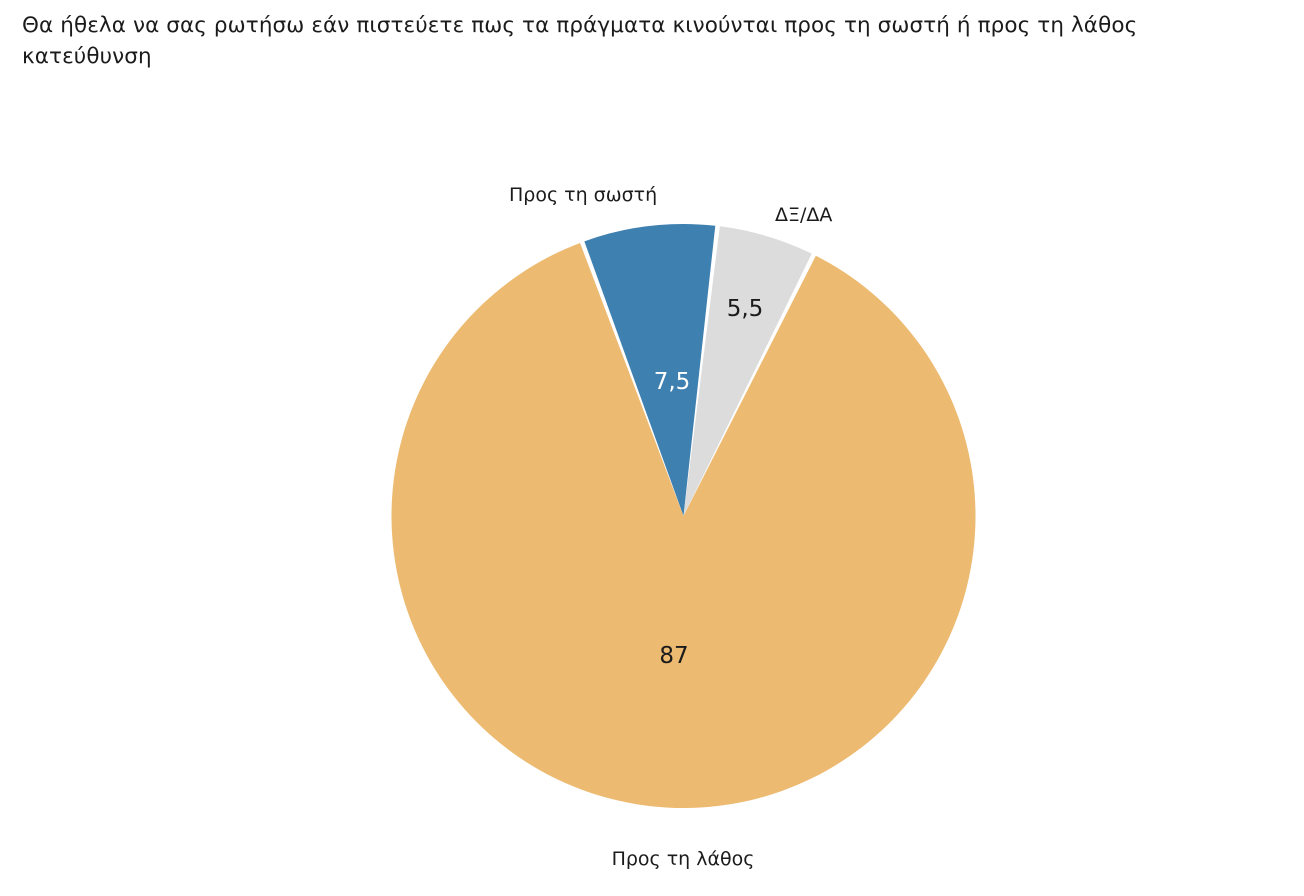  What do you see at coordinates (683, 859) in the screenshot?
I see `slice-label-proc-ti-lathos: Προς τη λάθος` at bounding box center [683, 859].